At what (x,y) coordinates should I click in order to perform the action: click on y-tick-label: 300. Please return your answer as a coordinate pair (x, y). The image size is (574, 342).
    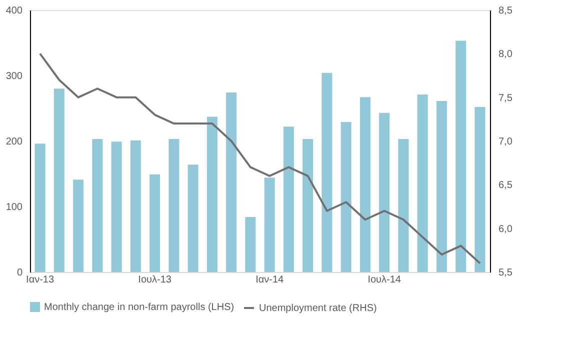
    Looking at the image, I should click on (14, 76).